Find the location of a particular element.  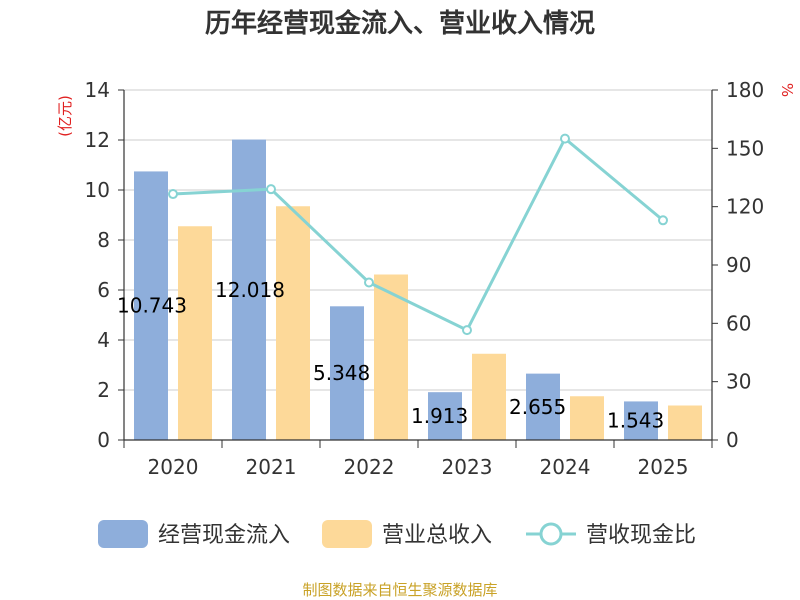

right-tick-label: 60 is located at coordinates (738, 323).